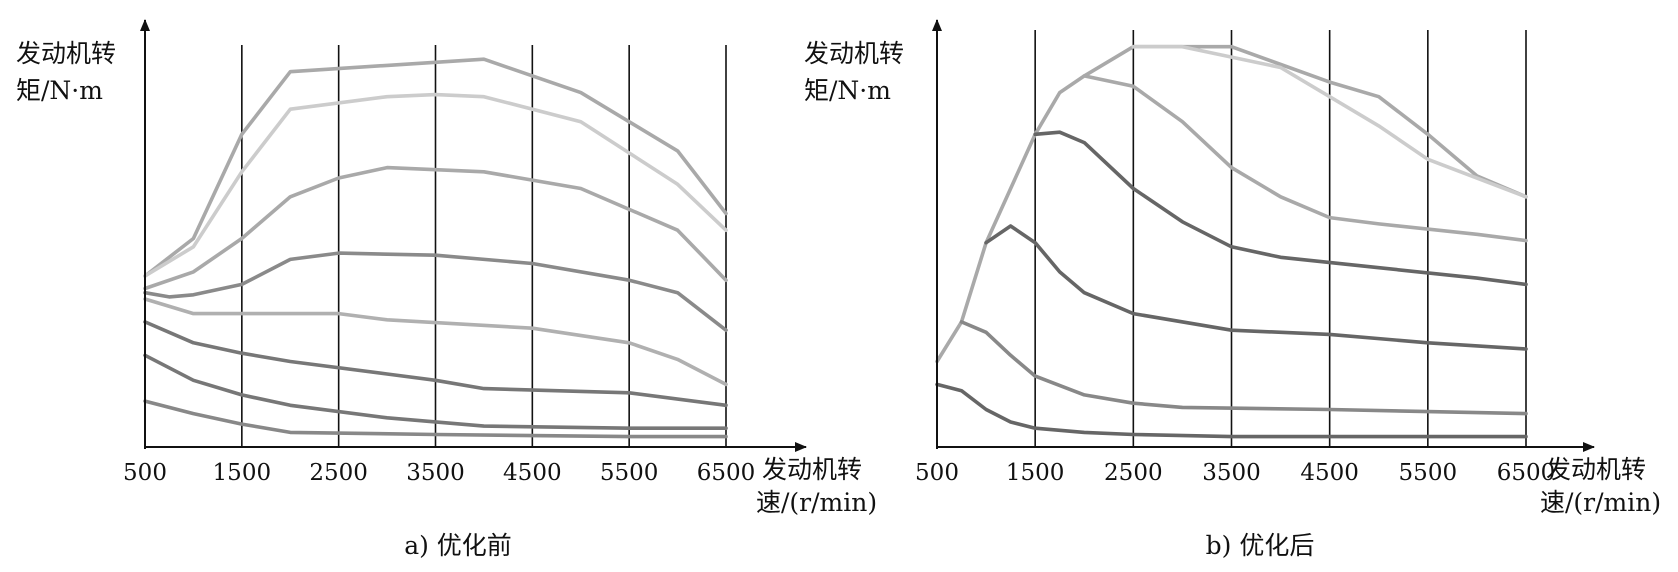 This screenshot has width=1678, height=572. Describe the element at coordinates (59, 90) in the screenshot. I see `y-axis-title-a-line2: 矩/N·m` at that location.